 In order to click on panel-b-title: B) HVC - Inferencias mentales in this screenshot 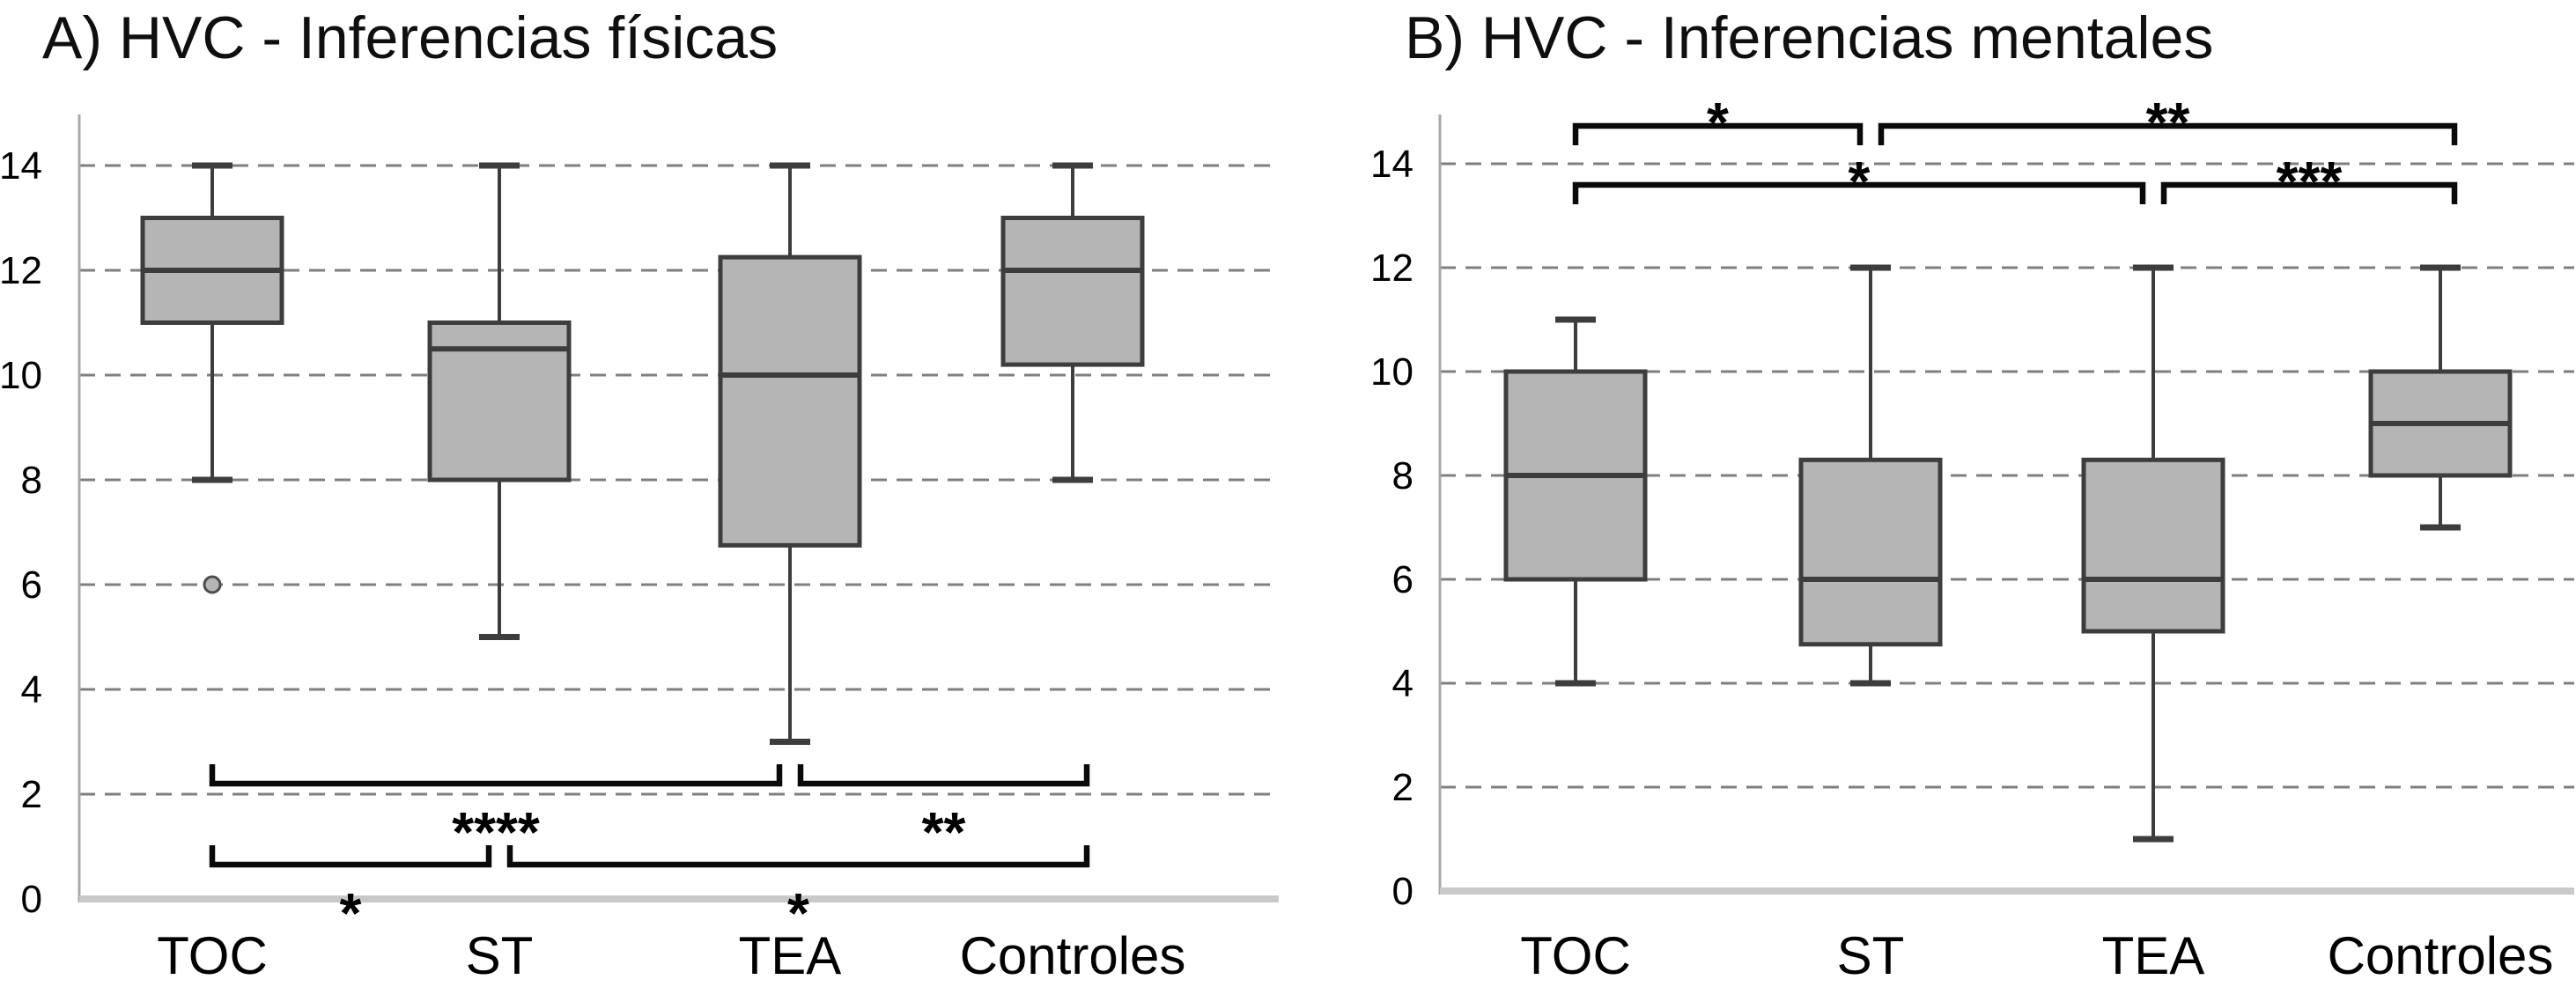, I will do `click(1809, 37)`.